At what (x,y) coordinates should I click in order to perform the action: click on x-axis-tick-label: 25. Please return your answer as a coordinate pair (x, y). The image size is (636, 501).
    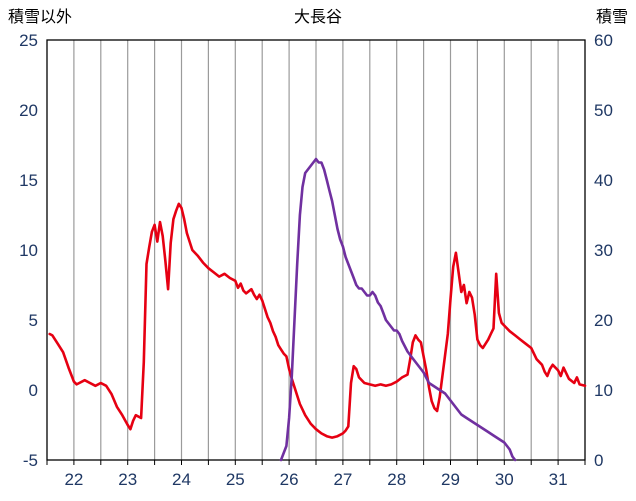
    Looking at the image, I should click on (235, 479).